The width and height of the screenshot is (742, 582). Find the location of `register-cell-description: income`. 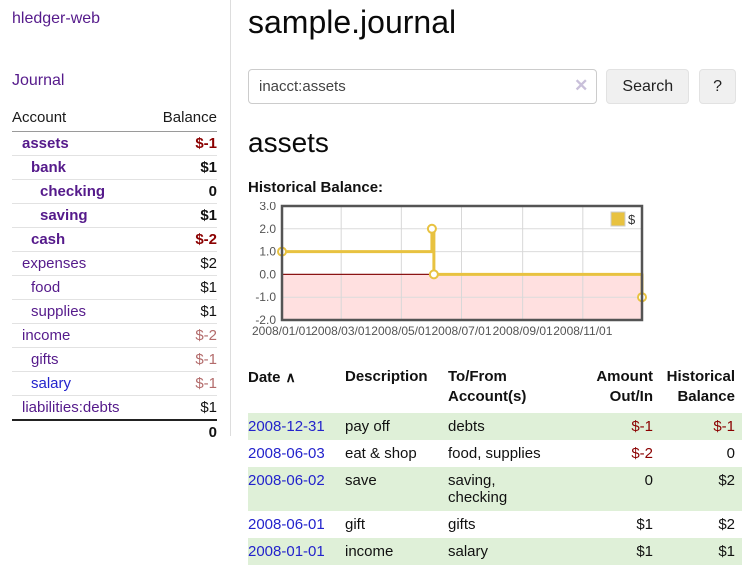

register-cell-description: income is located at coordinates (396, 551).